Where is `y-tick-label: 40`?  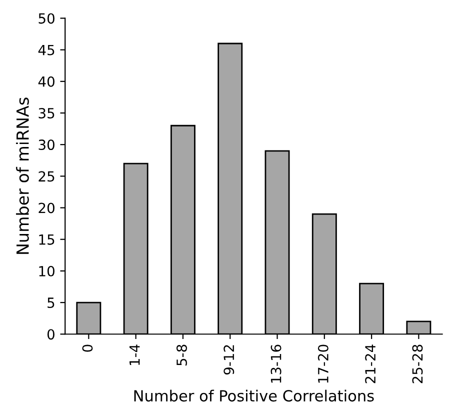
y-tick-label: 40 is located at coordinates (46, 81).